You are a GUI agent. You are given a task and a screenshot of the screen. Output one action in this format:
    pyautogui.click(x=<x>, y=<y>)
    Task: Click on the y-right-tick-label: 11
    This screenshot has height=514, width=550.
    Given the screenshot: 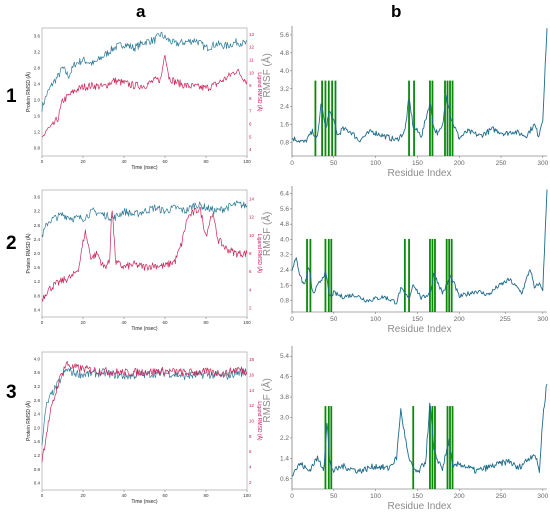 What is the action you would take?
    pyautogui.click(x=251, y=60)
    